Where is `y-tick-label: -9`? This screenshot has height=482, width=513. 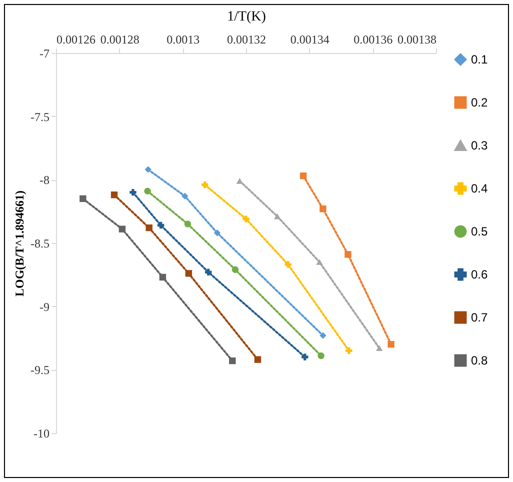
y-tick-label: -9 is located at coordinates (45, 307).